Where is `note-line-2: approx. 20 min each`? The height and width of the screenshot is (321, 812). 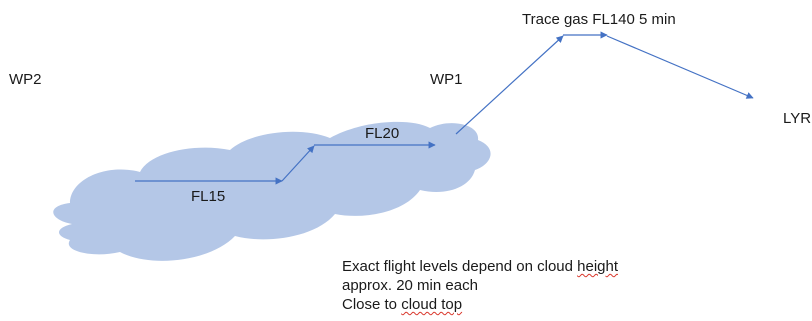 note-line-2: approx. 20 min each is located at coordinates (410, 285).